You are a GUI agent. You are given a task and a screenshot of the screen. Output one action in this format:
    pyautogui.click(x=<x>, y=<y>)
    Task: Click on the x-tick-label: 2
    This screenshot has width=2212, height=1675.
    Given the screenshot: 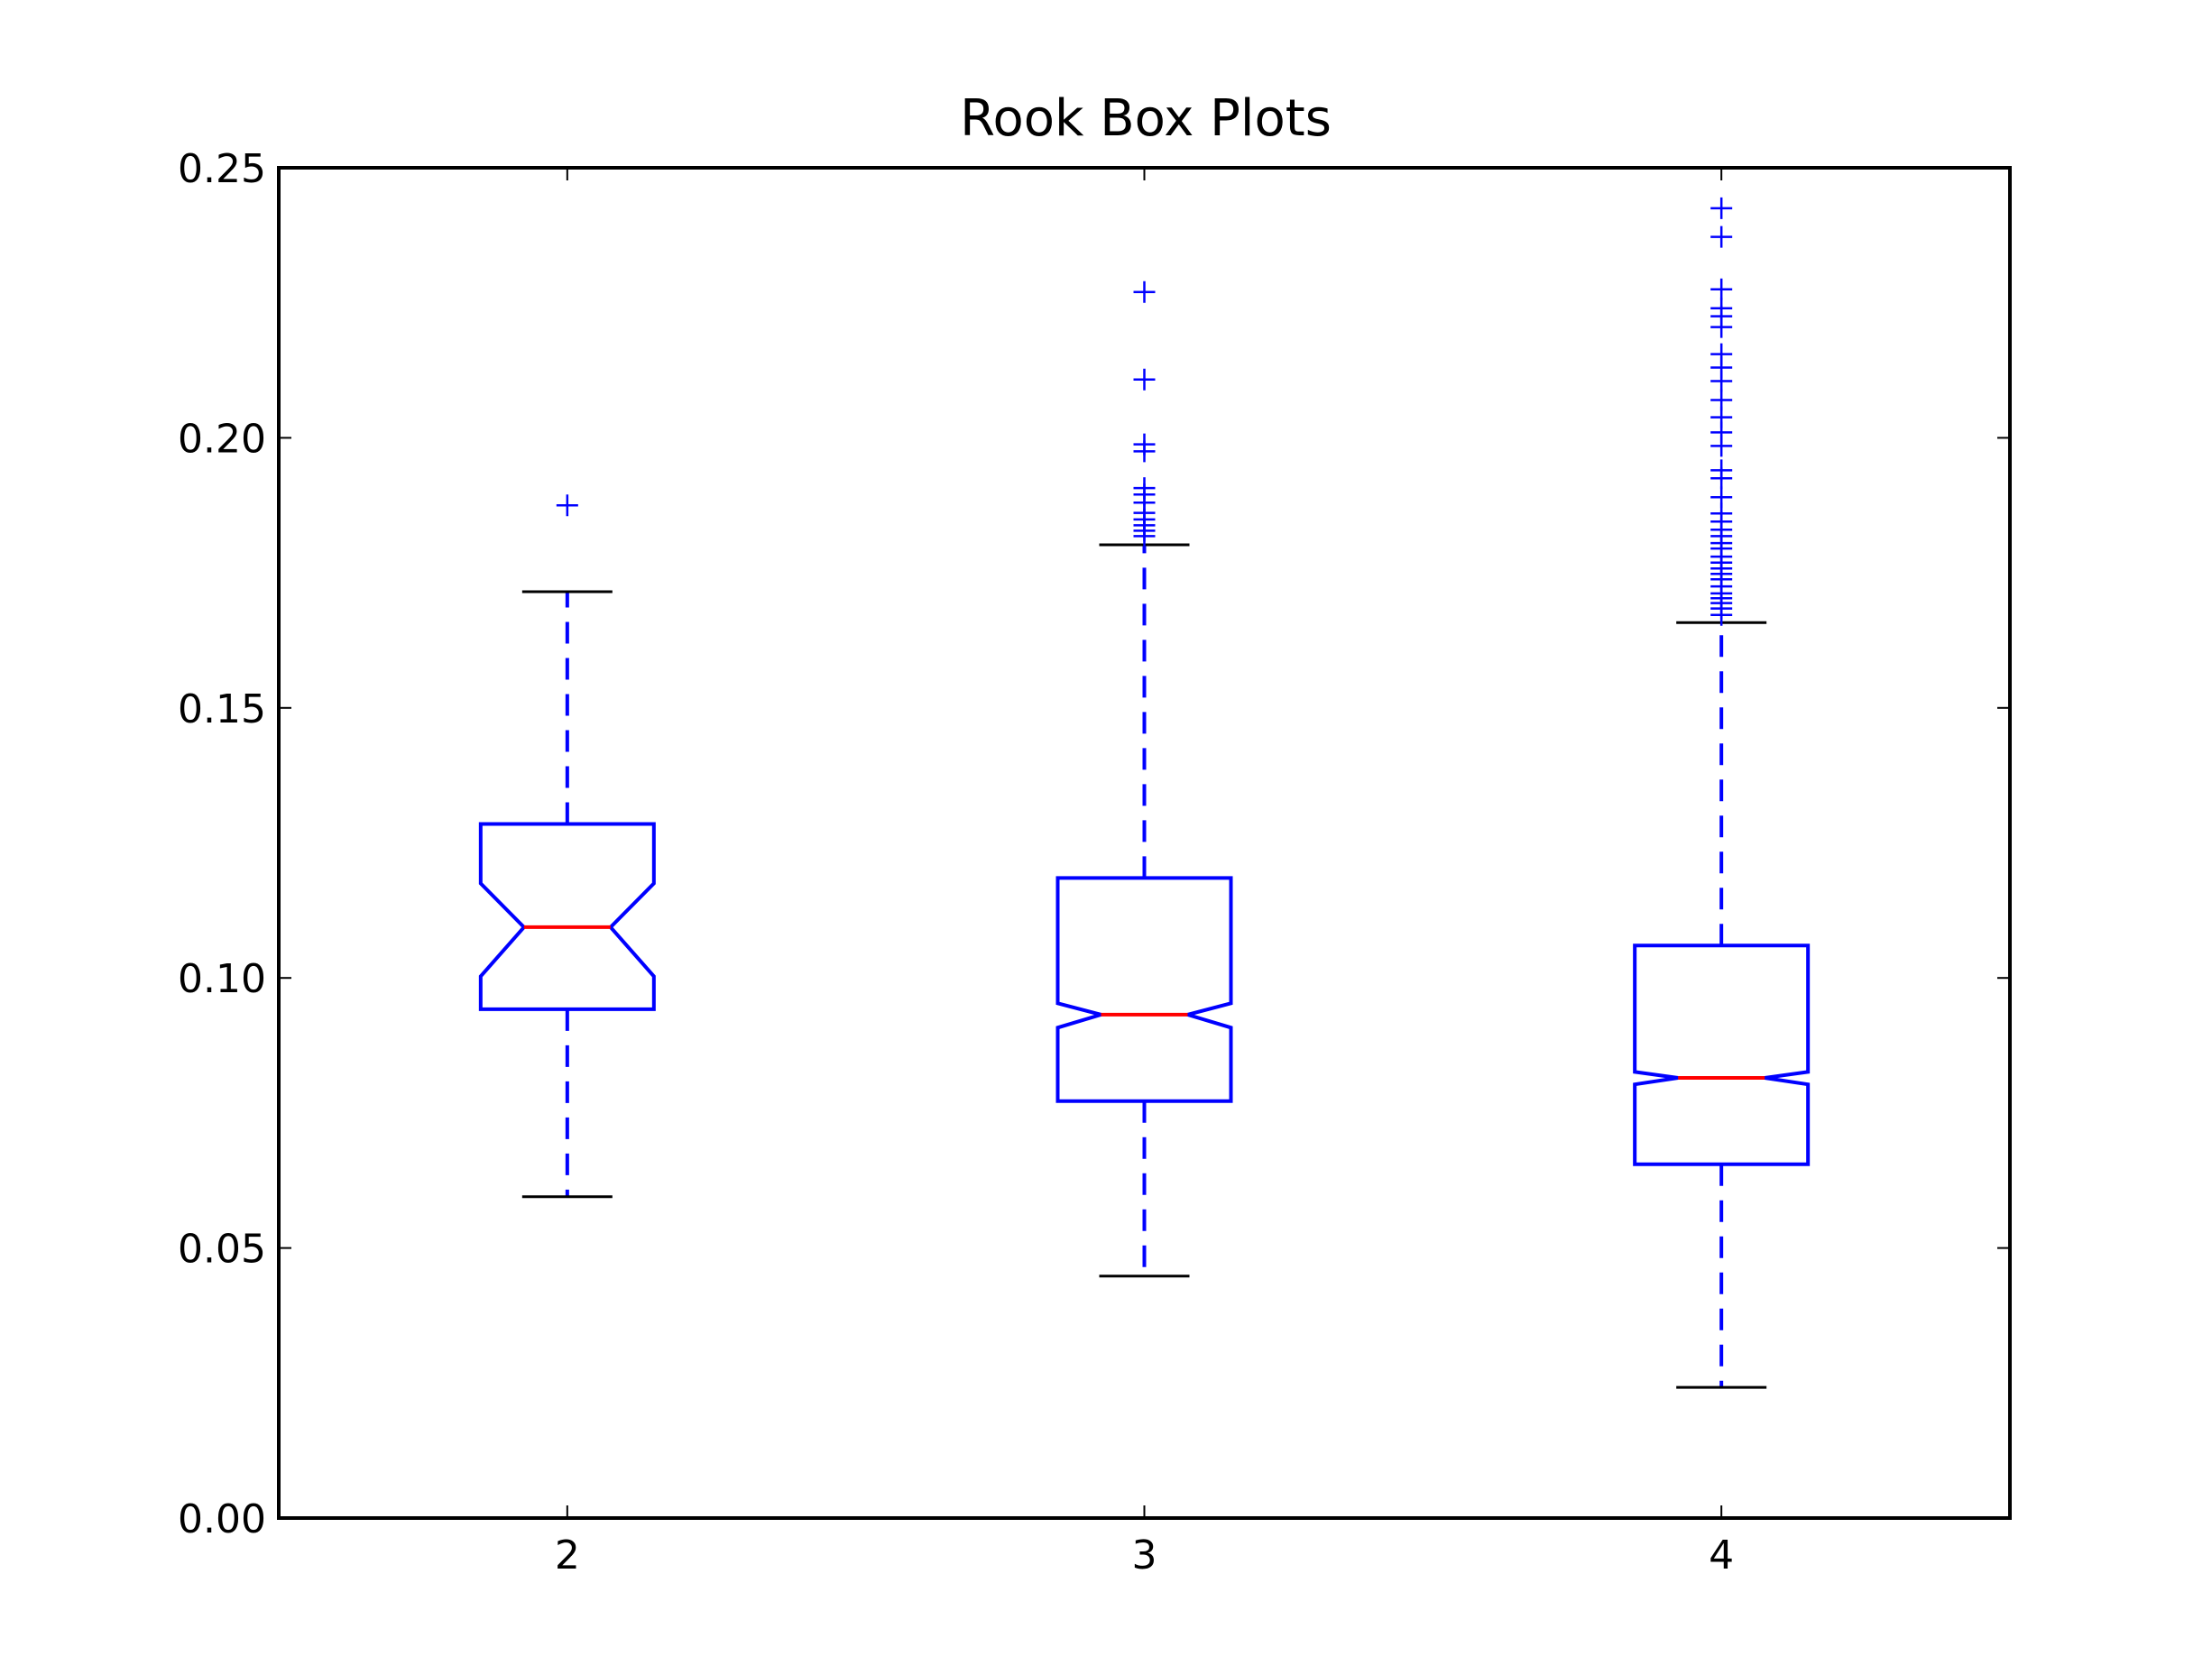 What is the action you would take?
    pyautogui.click(x=567, y=1555)
    